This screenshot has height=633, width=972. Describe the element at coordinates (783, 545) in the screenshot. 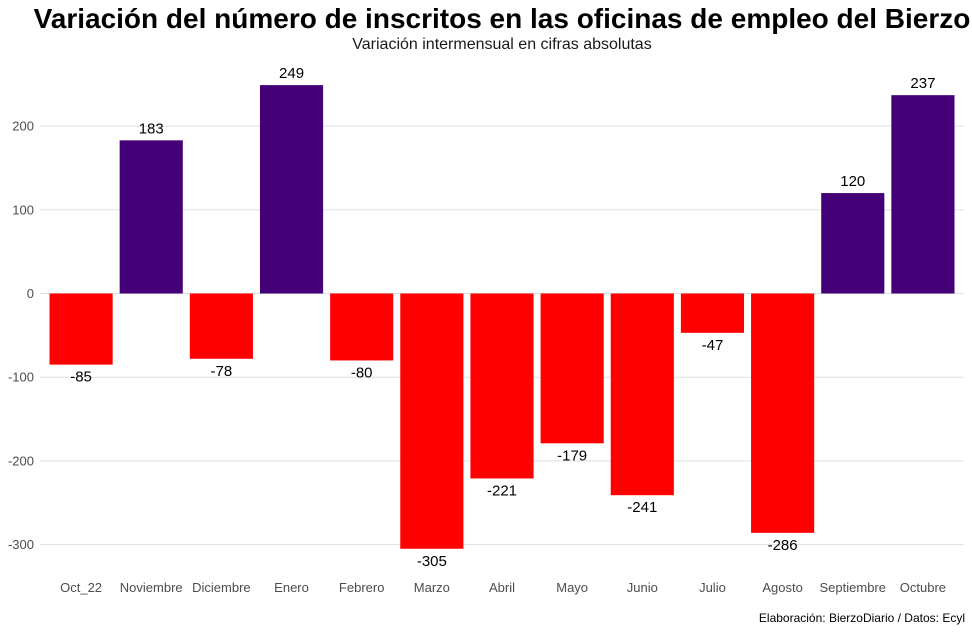

I see `data-label: -286` at that location.